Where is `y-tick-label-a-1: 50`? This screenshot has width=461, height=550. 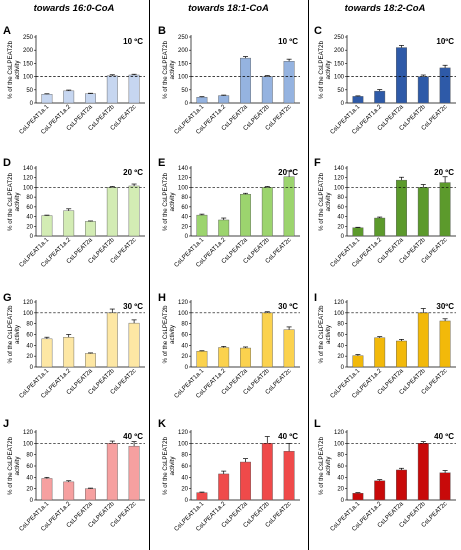
y-tick-label-a-1: 50 is located at coordinates (29, 91).